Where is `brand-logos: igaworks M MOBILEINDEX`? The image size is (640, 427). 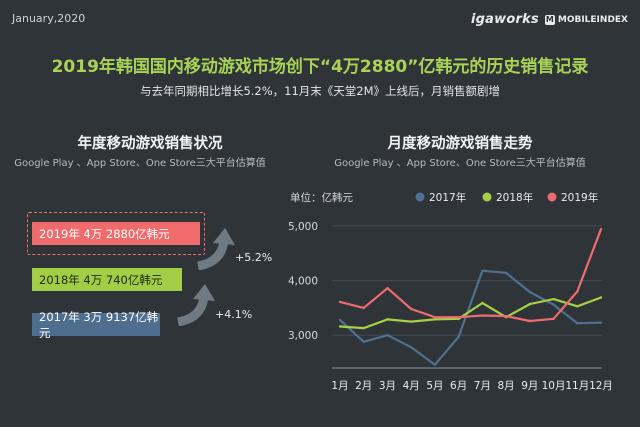
brand-logos: igaworks M MOBILEINDEX is located at coordinates (549, 19).